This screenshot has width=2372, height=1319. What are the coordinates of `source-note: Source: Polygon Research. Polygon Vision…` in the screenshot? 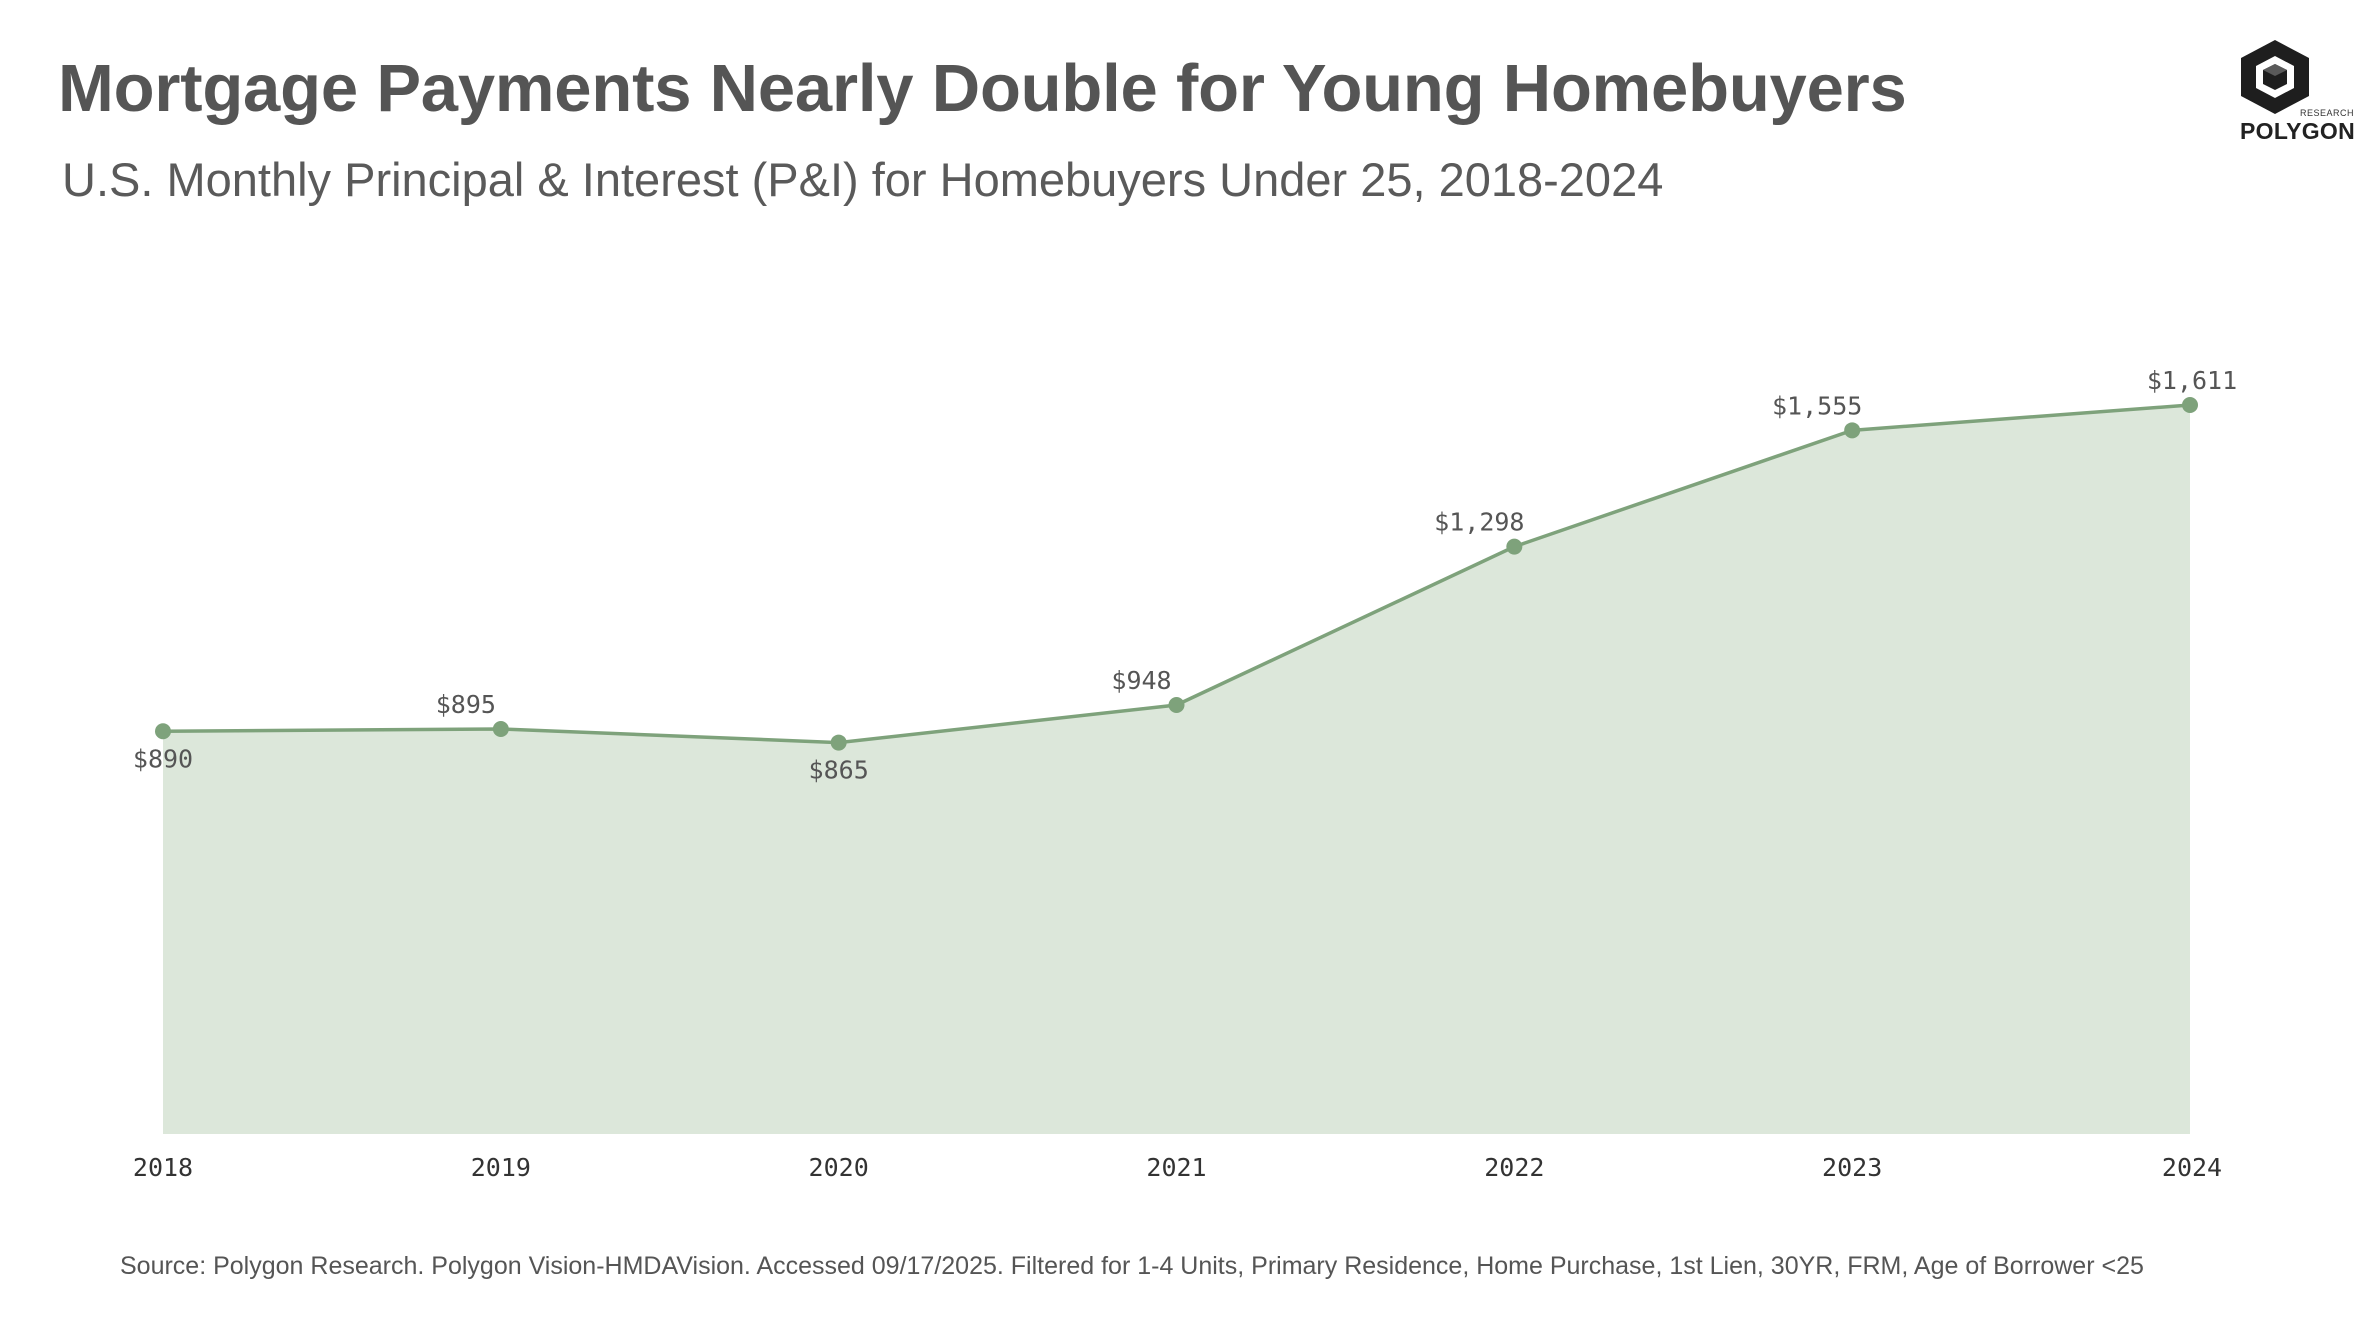 It's located at (1132, 1266).